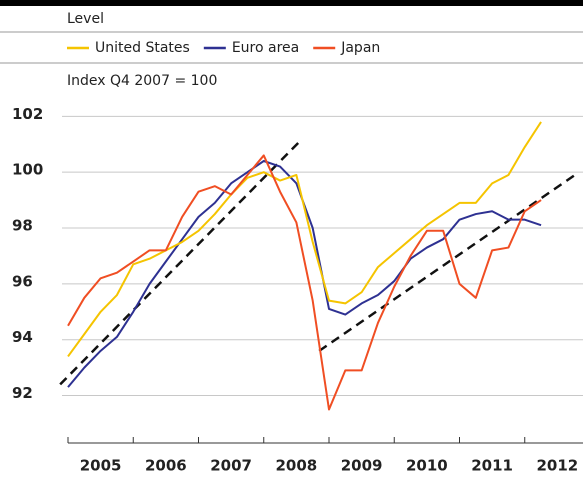 Image resolution: width=583 pixels, height=485 pixels. Describe the element at coordinates (85, 19) in the screenshot. I see `header: Level` at that location.